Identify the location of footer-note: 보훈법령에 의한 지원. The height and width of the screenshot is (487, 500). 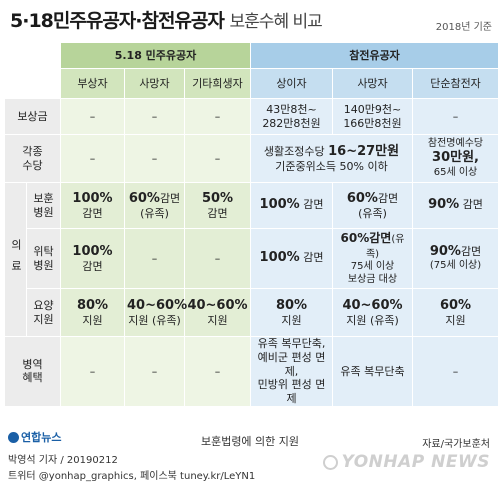
(250, 441).